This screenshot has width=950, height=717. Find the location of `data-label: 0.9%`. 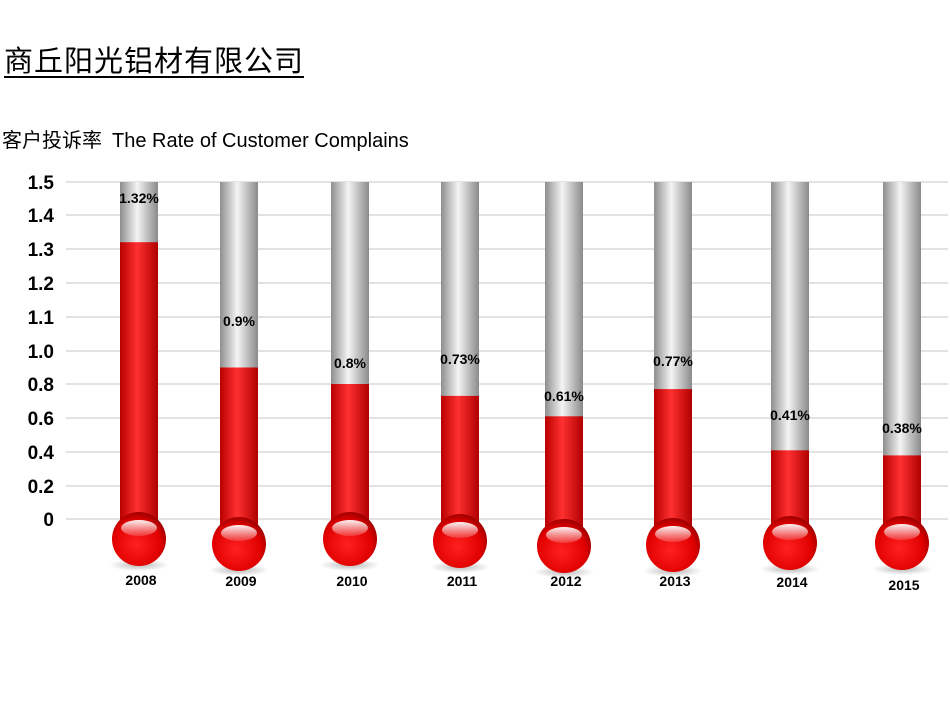

data-label: 0.9% is located at coordinates (239, 321).